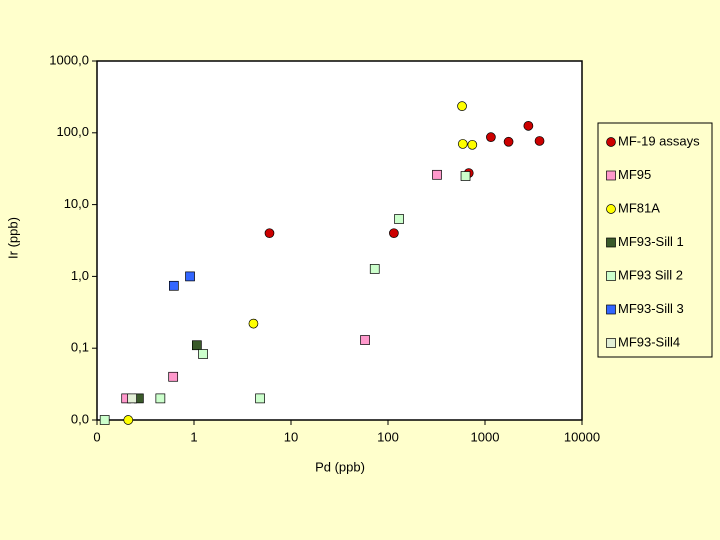  Describe the element at coordinates (659, 140) in the screenshot. I see `legend-label: MF-19 assays` at that location.